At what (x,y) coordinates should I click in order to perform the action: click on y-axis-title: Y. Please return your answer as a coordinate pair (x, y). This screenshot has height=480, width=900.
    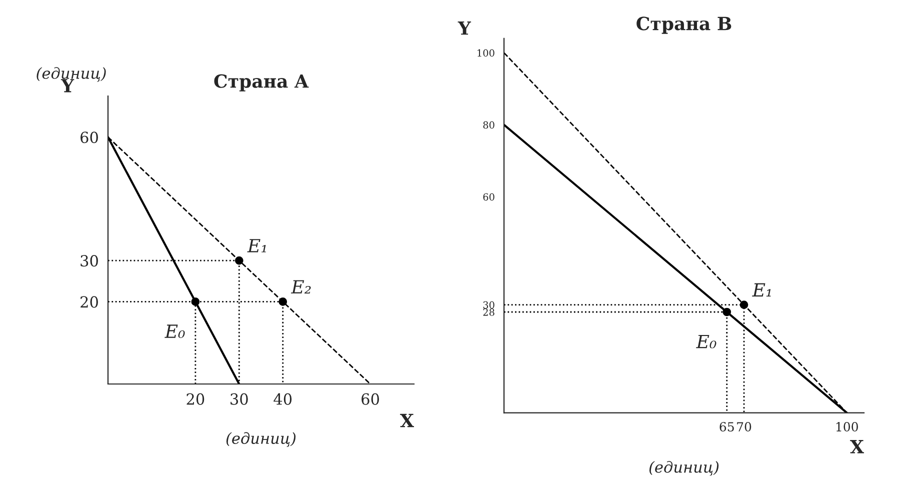
    Looking at the image, I should click on (465, 28).